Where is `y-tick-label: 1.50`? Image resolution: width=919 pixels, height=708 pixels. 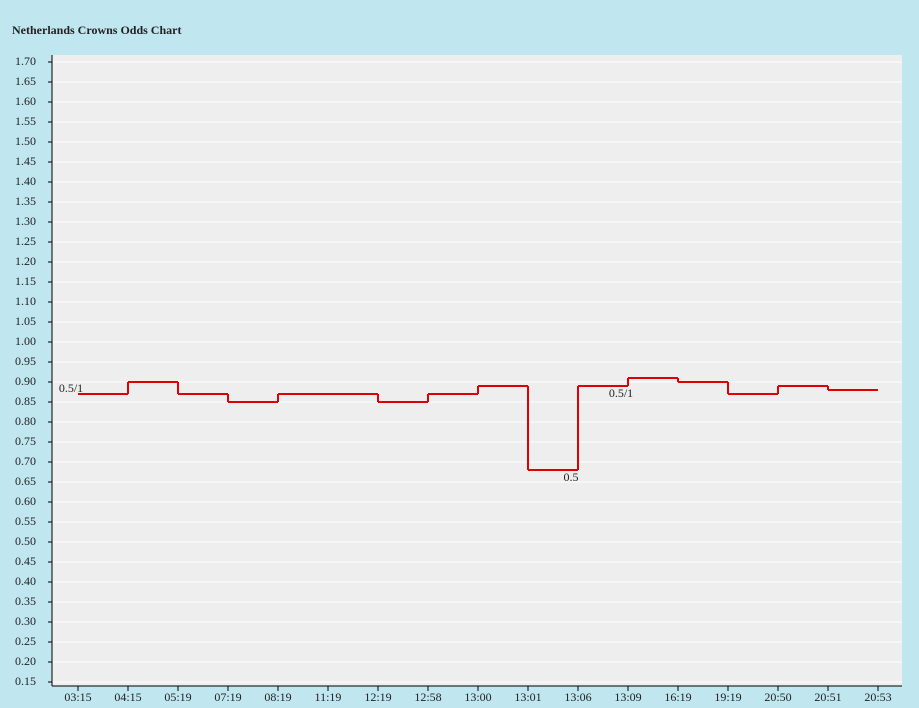
y-tick-label: 1.50 is located at coordinates (25, 141).